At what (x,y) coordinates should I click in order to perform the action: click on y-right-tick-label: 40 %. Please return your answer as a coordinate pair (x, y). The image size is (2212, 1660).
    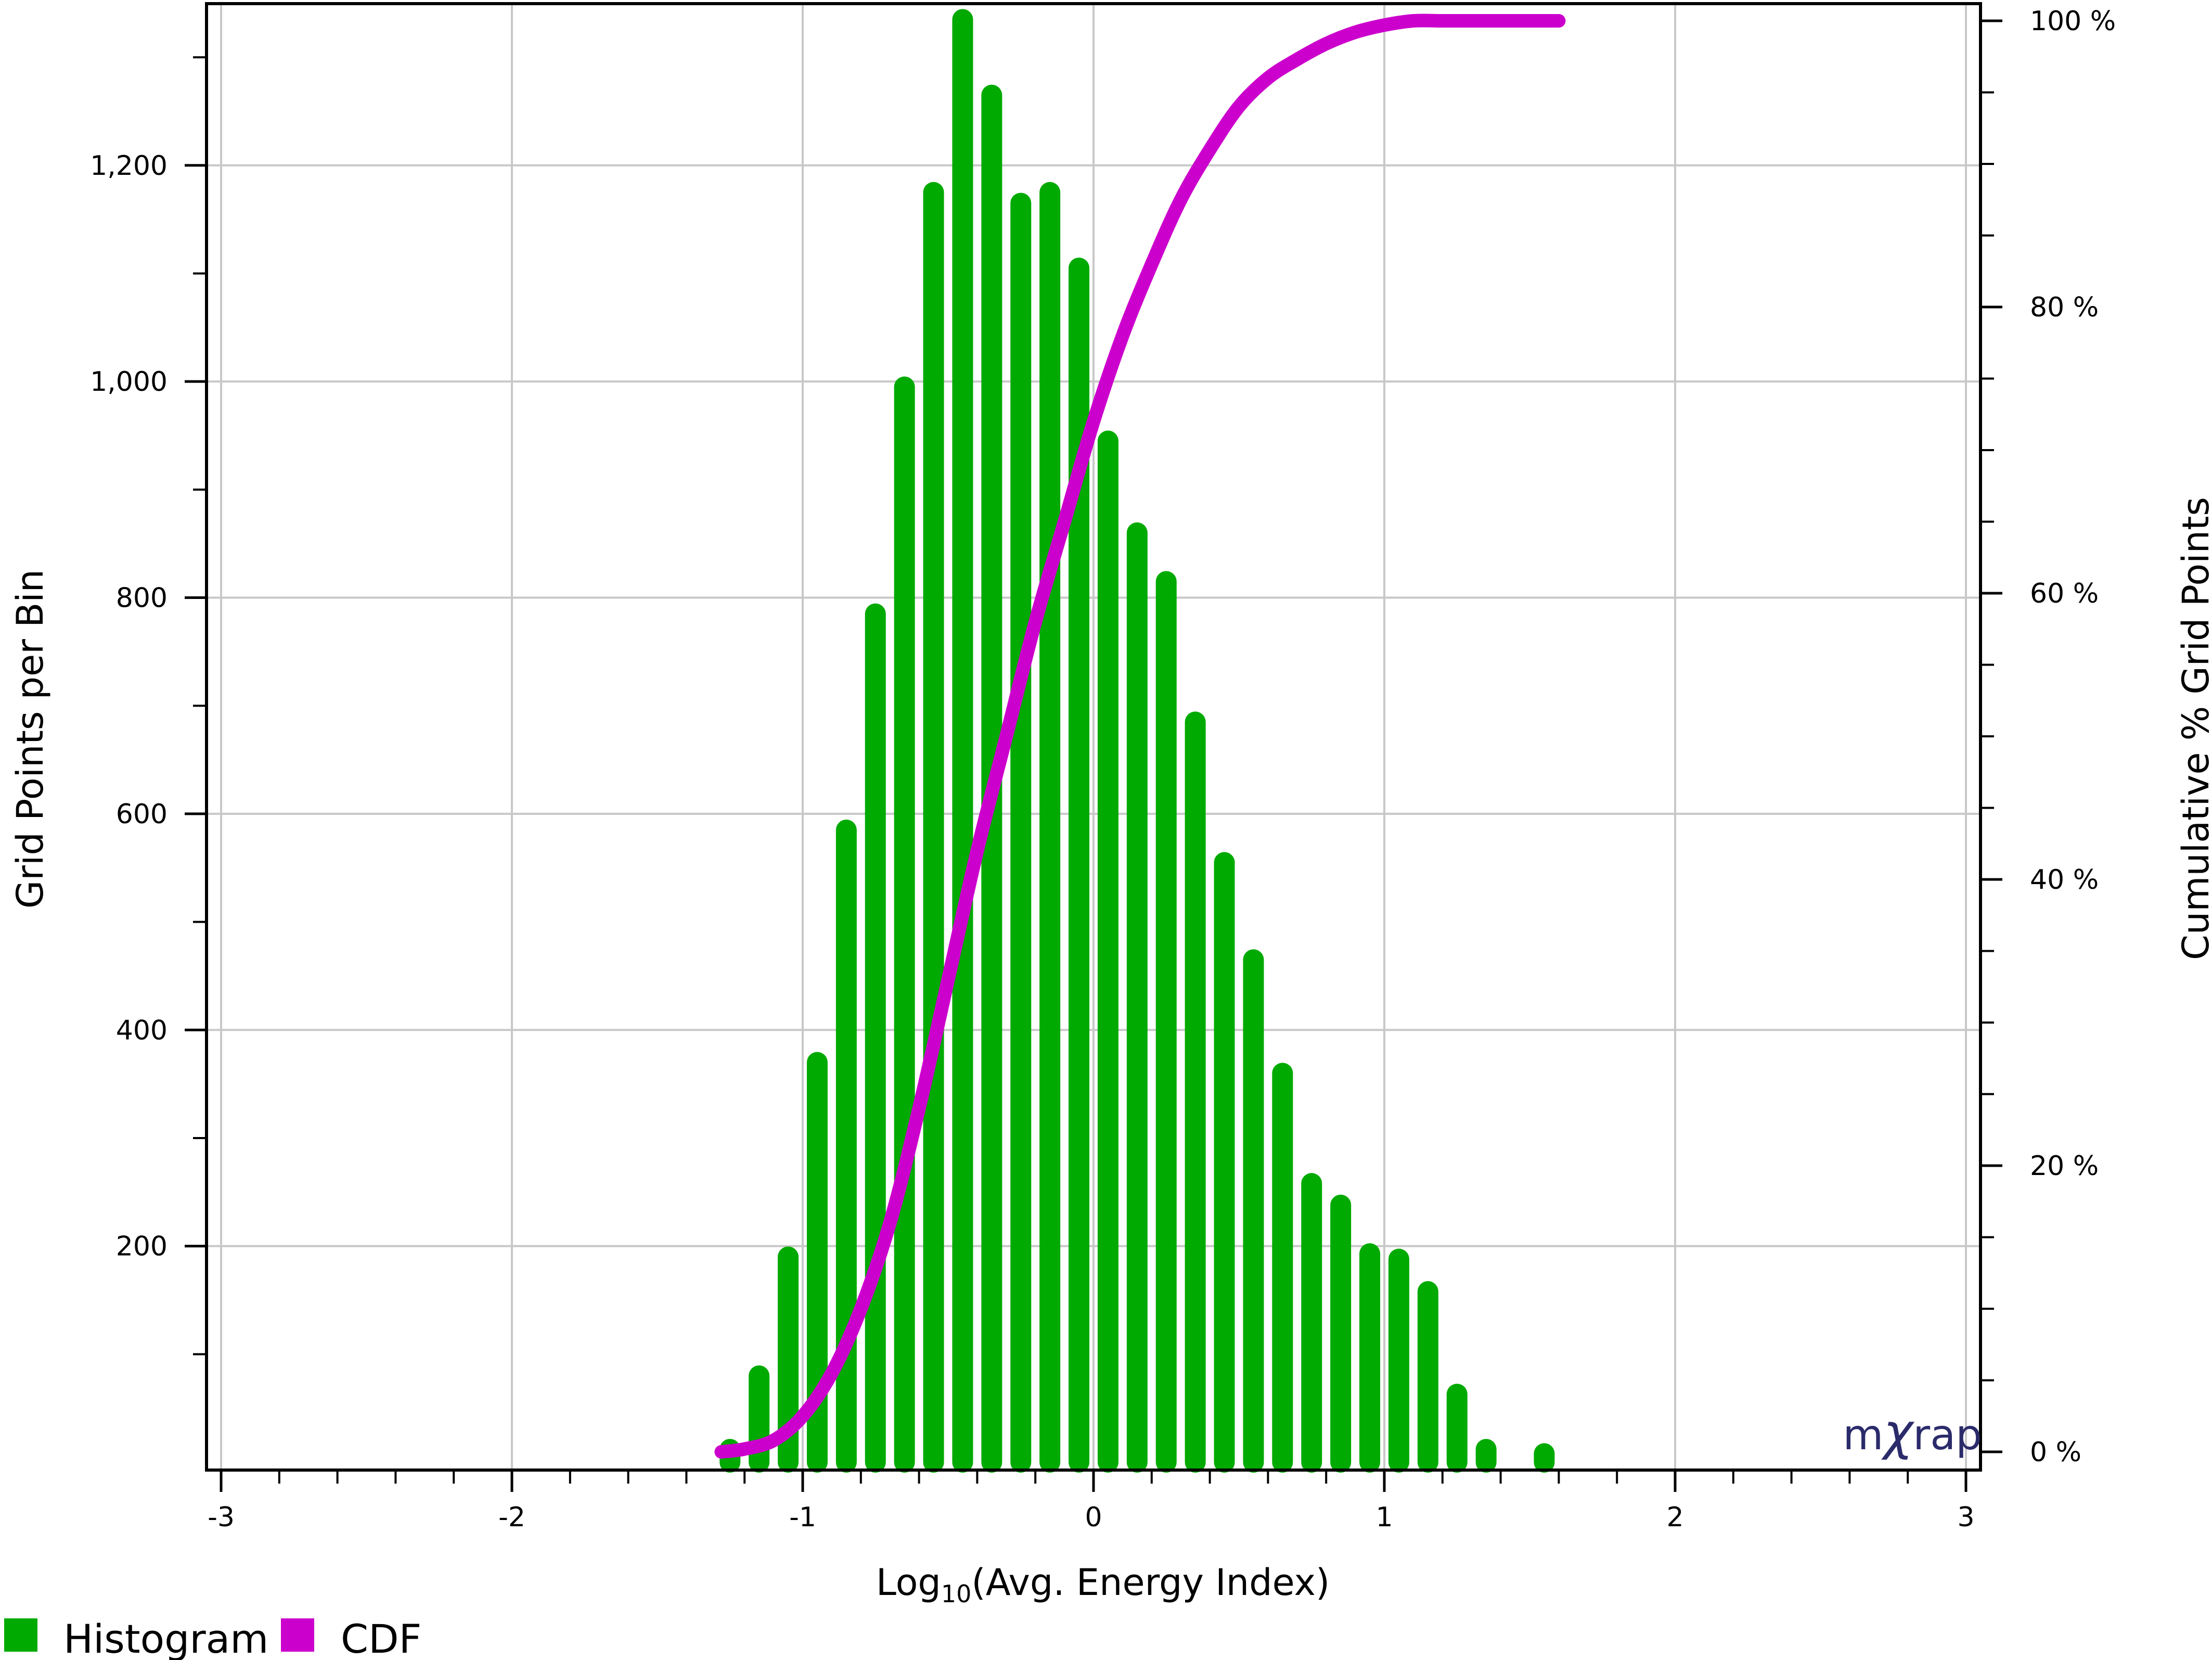
    Looking at the image, I should click on (2064, 880).